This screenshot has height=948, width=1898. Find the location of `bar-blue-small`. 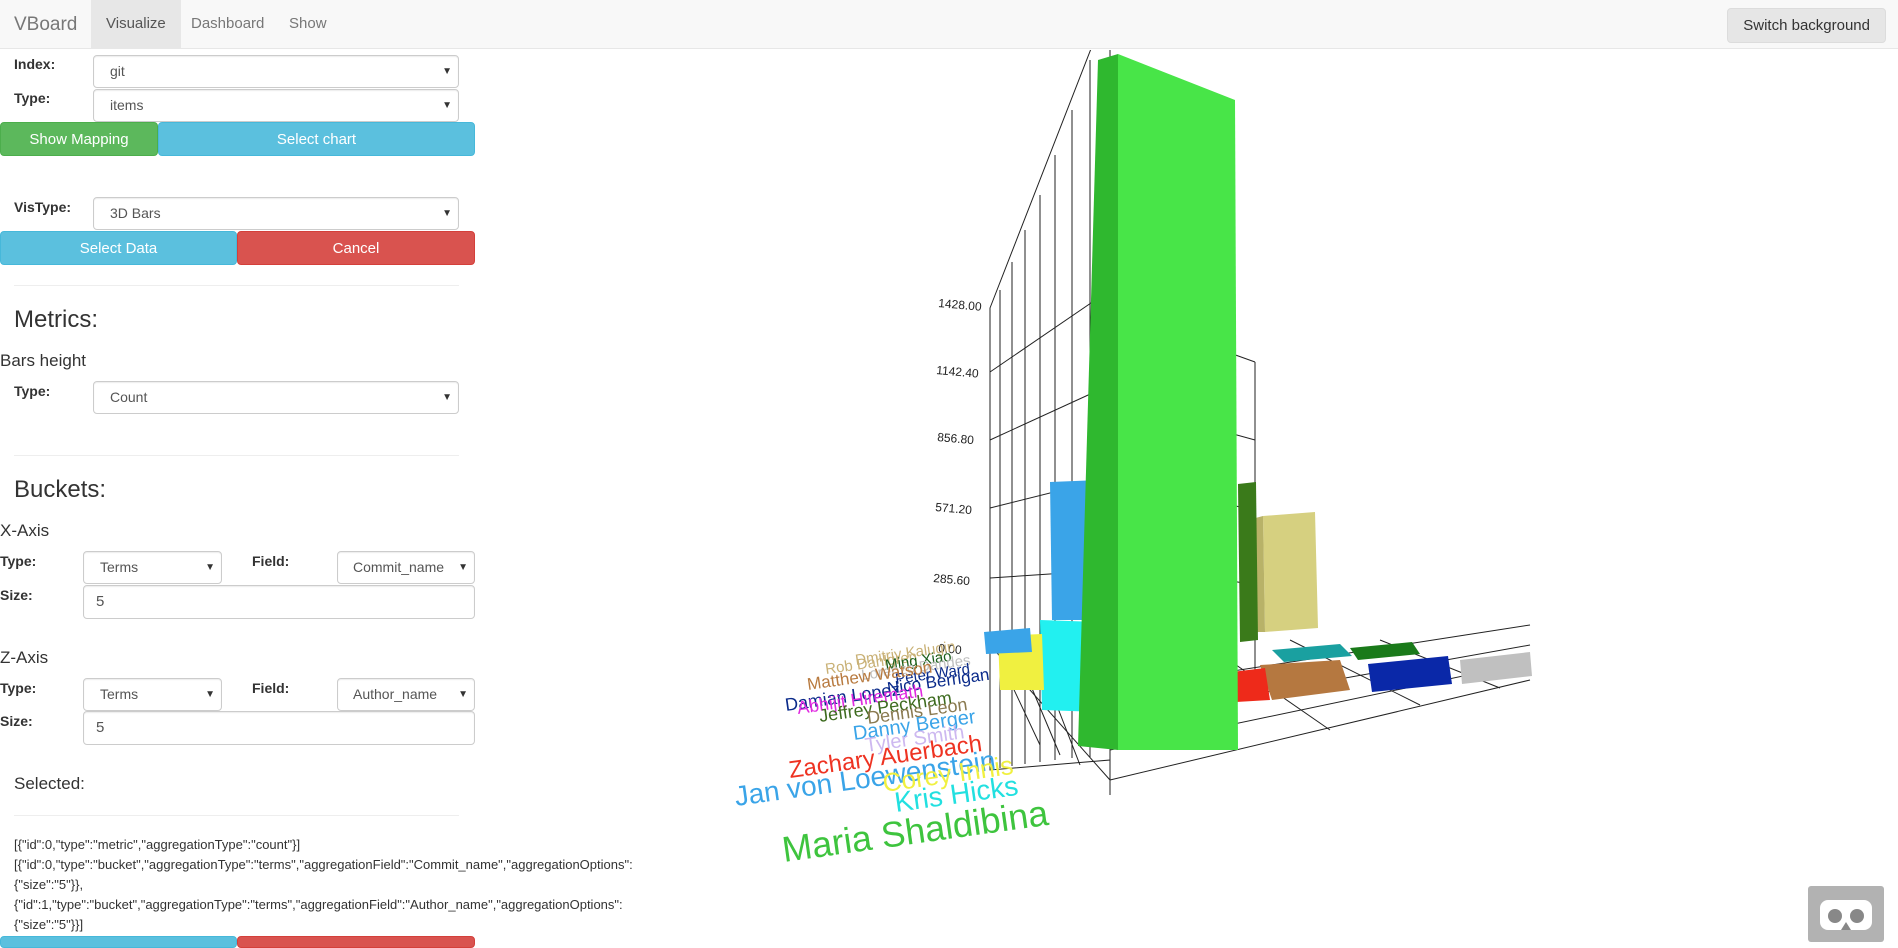

bar-blue-small is located at coordinates (1008, 641).